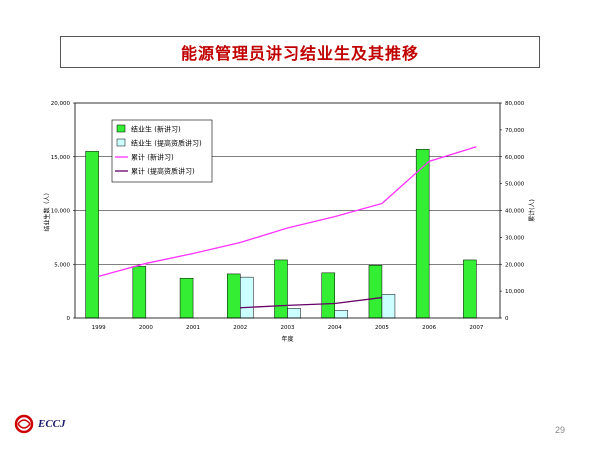 This screenshot has width=600, height=450. Describe the element at coordinates (24, 424) in the screenshot. I see `eccj-logo-icon` at that location.